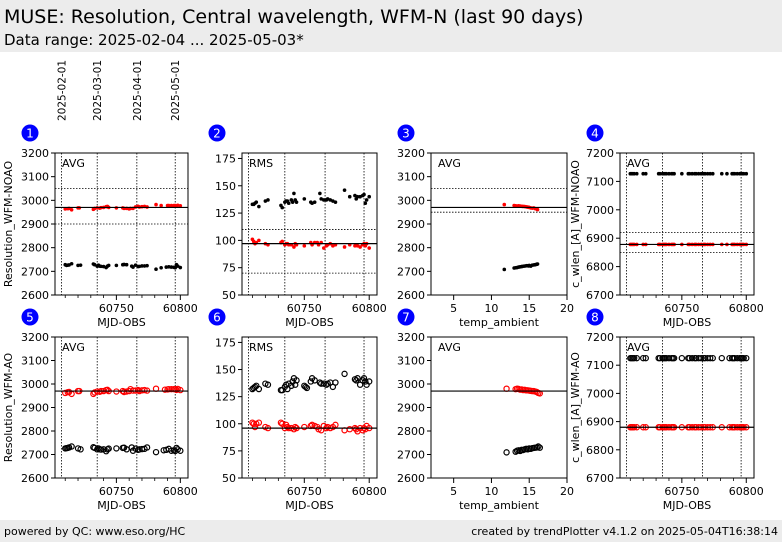 The width and height of the screenshot is (782, 542). I want to click on x-tick-label: 10, so click(491, 308).